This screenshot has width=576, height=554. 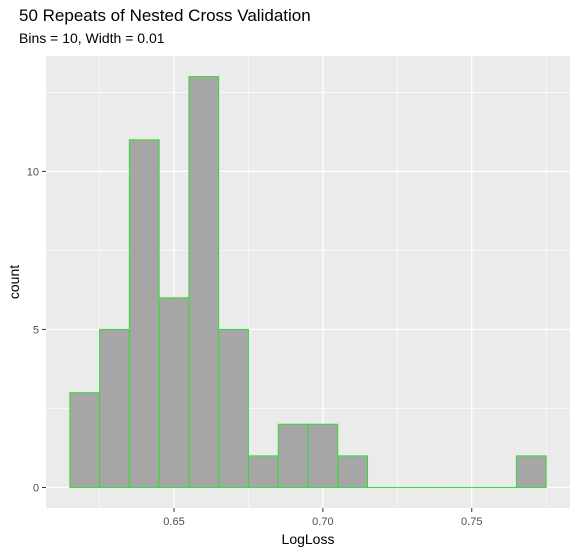 I want to click on x-tick-label: 0.70, so click(x=322, y=522).